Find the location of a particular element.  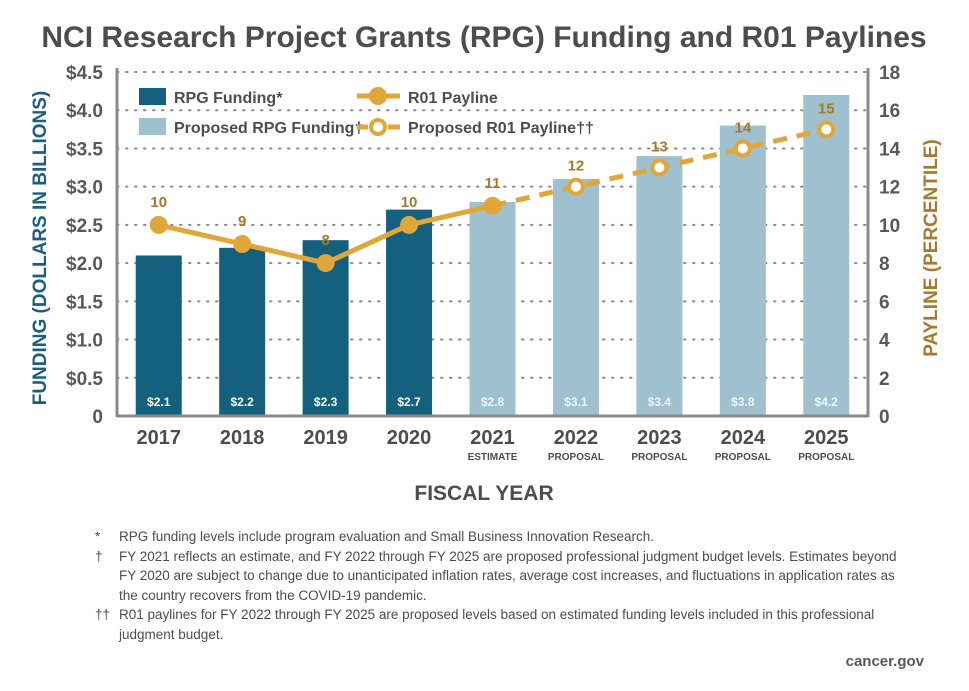

right-y-ticks: 0 2 4 6 8 10 12 14 16 18 is located at coordinates (890, 245).